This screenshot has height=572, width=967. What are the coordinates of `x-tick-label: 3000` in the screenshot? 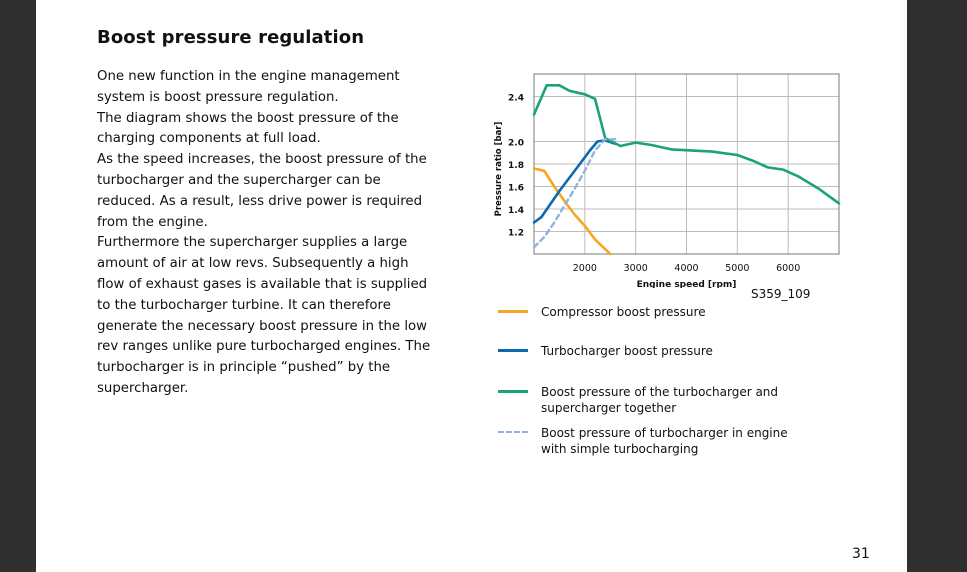 It's located at (636, 268).